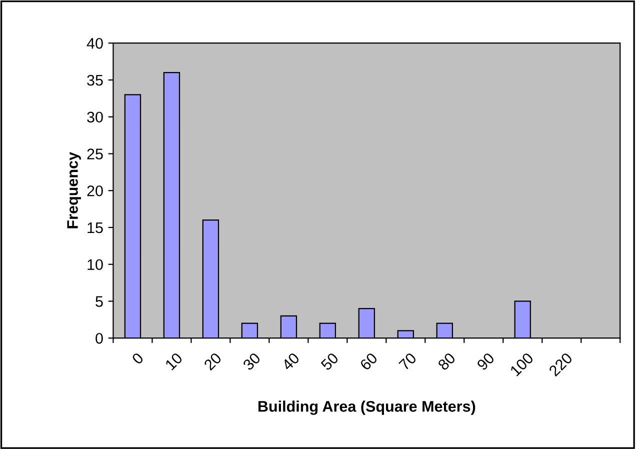  What do you see at coordinates (137, 358) in the screenshot?
I see `x-tick-label: 0` at bounding box center [137, 358].